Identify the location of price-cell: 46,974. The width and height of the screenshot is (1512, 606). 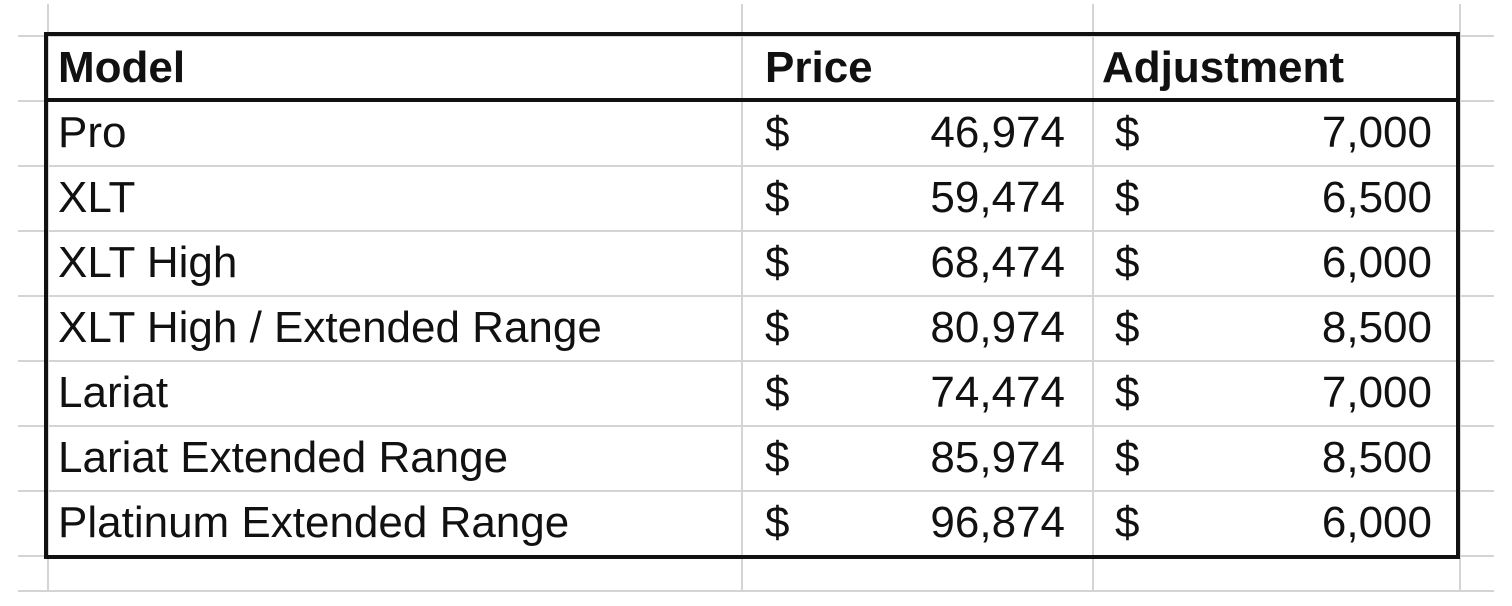
(997, 132).